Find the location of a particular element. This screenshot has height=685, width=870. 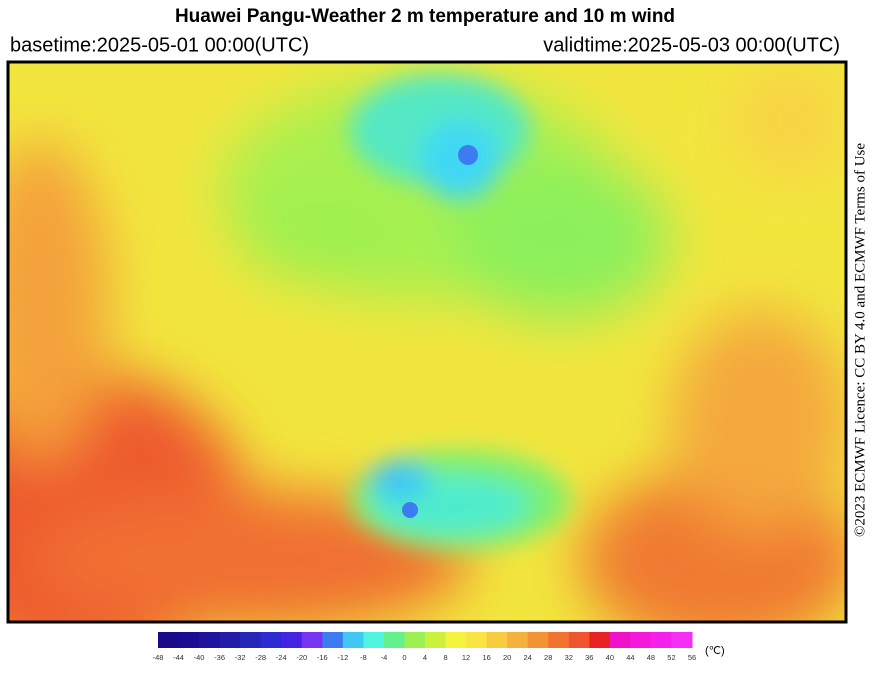

colorbar-tick-label: 24 is located at coordinates (528, 657).